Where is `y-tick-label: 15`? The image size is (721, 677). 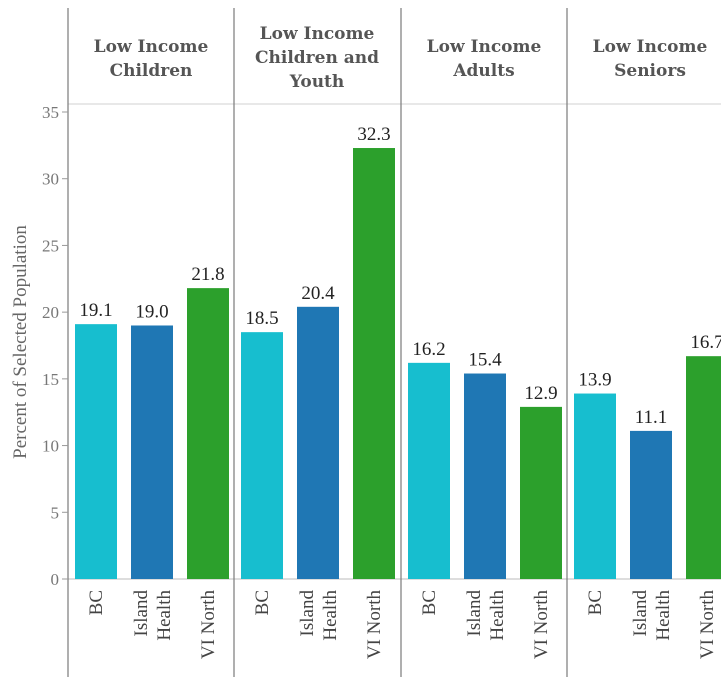 y-tick-label: 15 is located at coordinates (50, 379).